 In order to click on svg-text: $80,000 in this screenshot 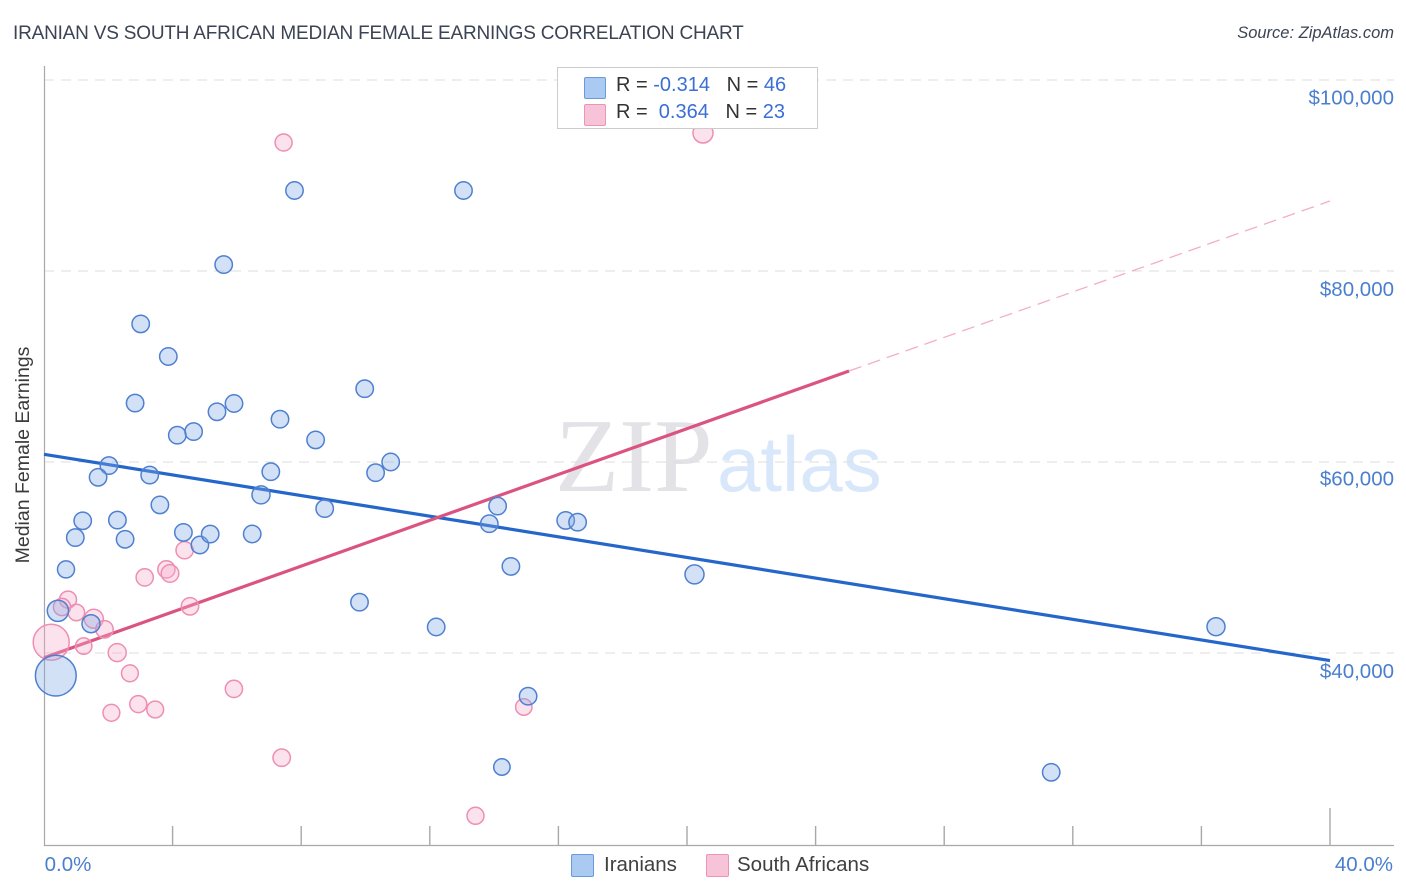, I will do `click(1357, 289)`.